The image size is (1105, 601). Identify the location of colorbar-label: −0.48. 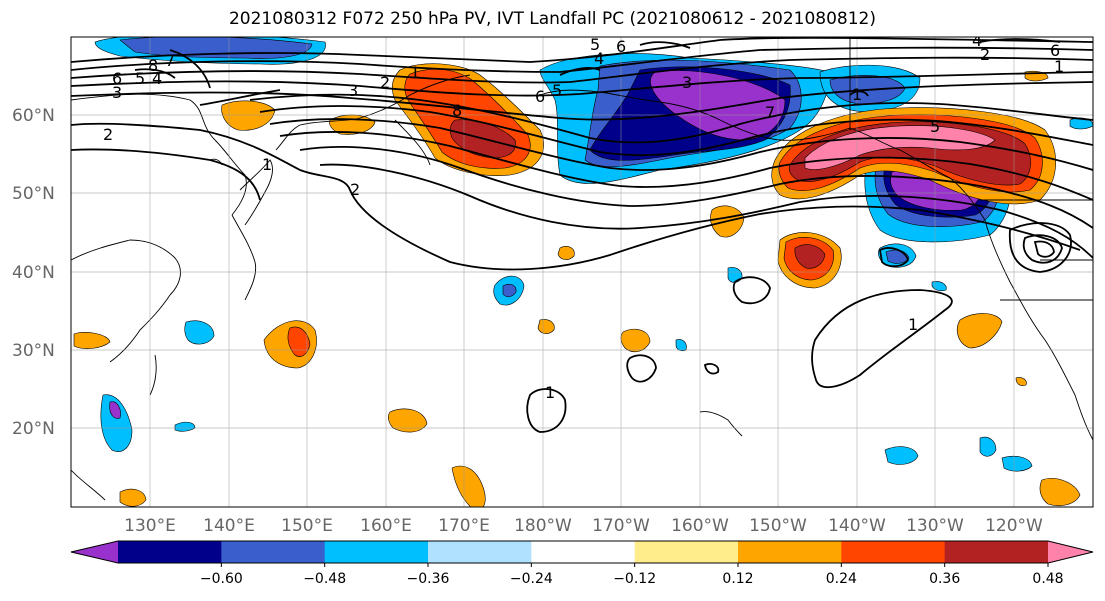
(324, 579).